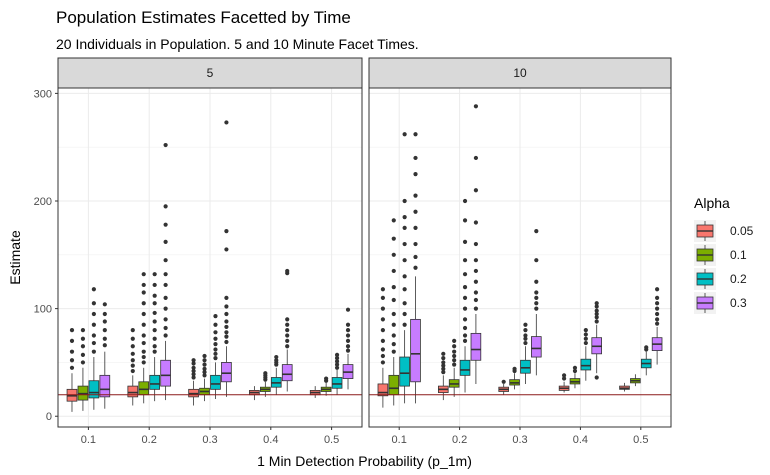 The image size is (770, 475). I want to click on y-tick-label: 300, so click(43, 94).